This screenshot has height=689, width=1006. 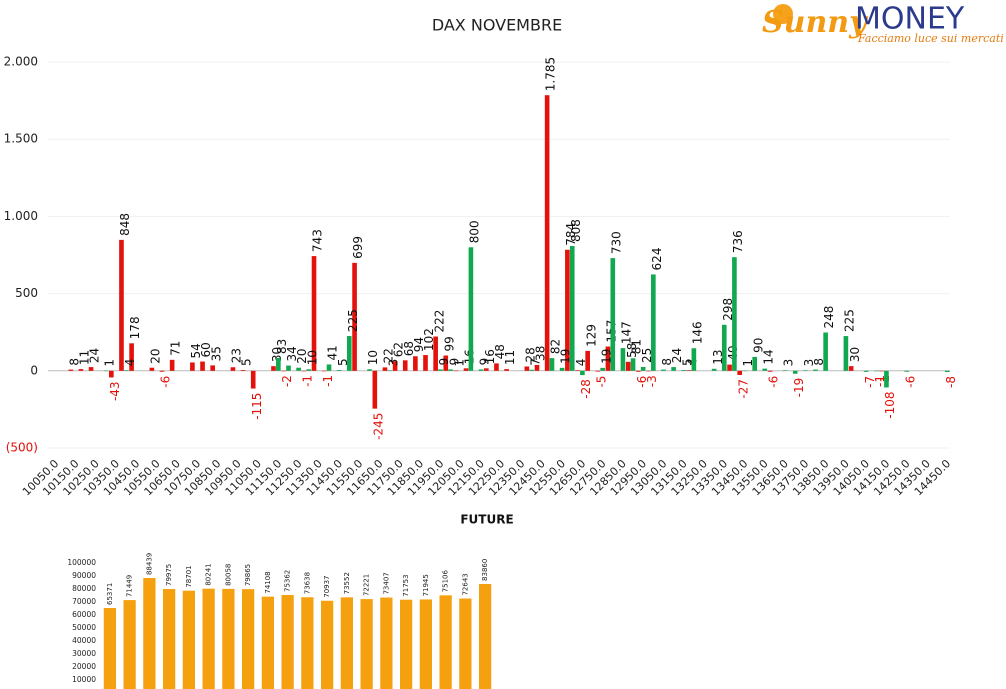 What do you see at coordinates (399, 349) in the screenshot?
I see `data-label: 62` at bounding box center [399, 349].